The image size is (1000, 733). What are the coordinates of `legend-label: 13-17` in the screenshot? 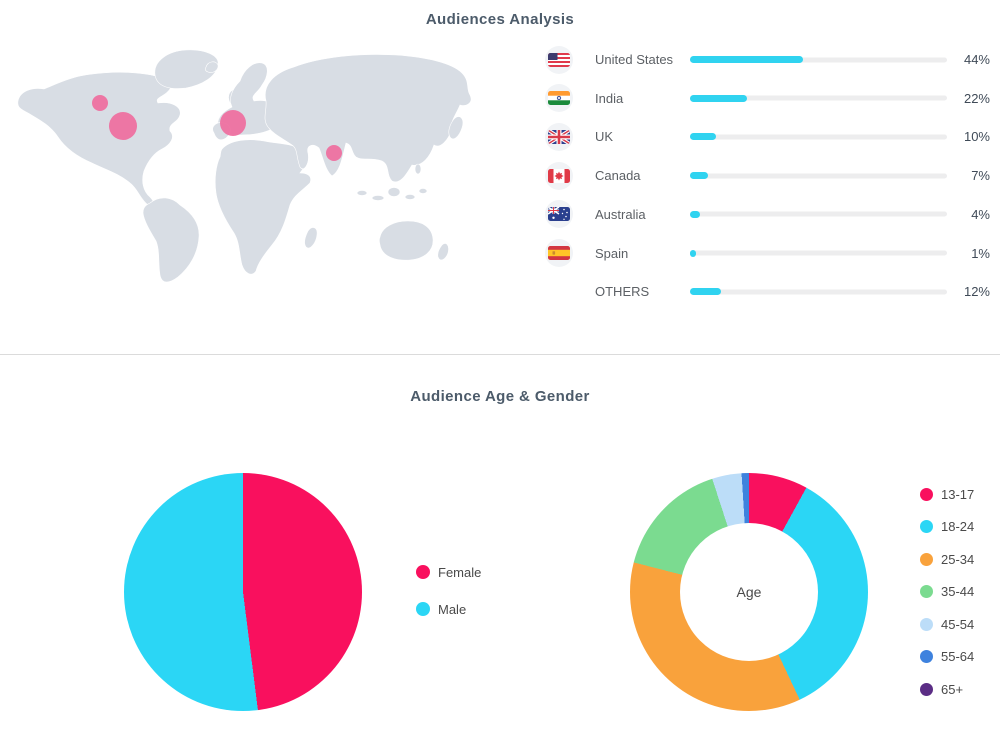 It's located at (958, 494).